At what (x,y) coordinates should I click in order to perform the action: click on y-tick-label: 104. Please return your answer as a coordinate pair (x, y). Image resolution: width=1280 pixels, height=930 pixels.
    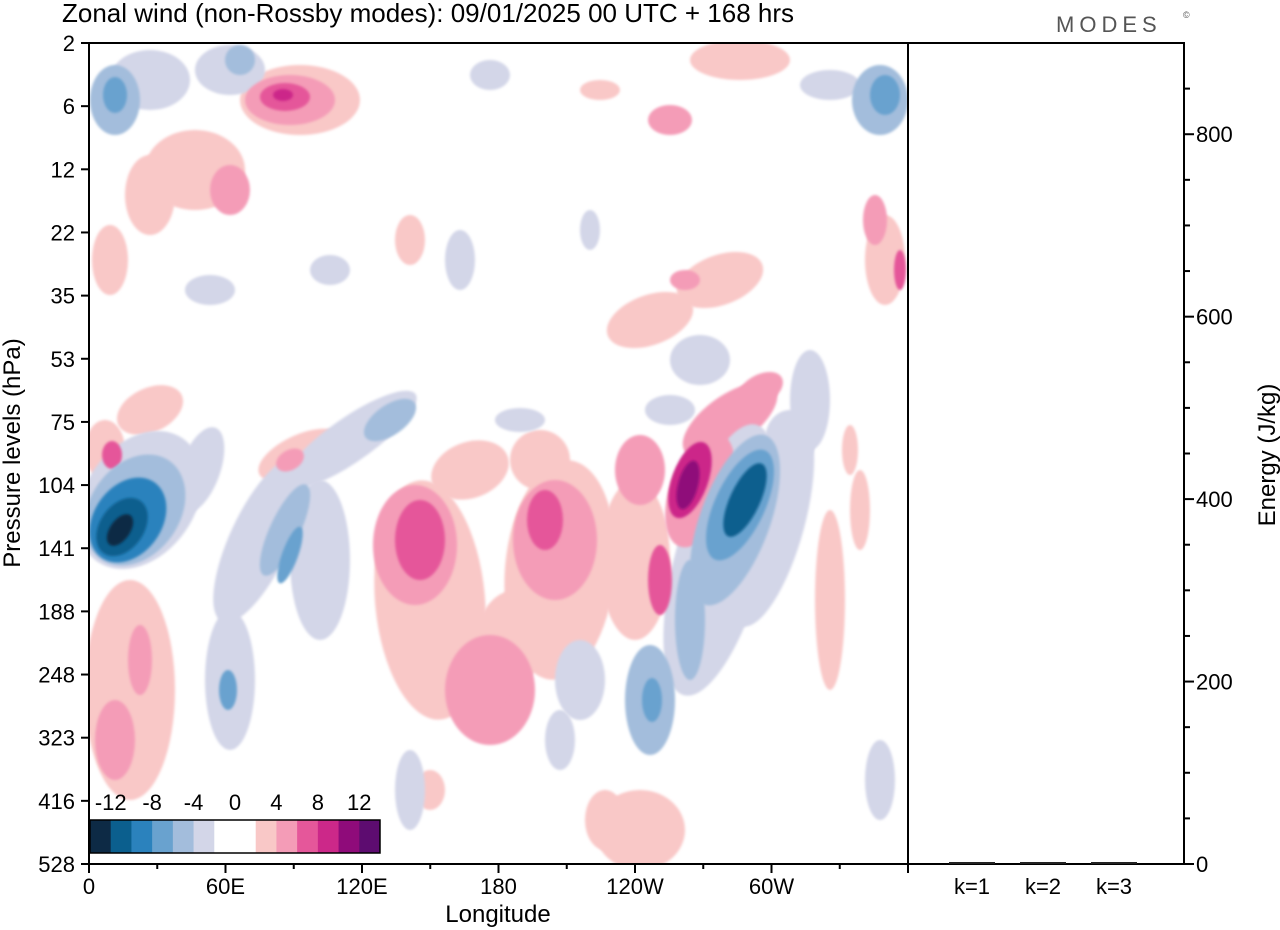
    Looking at the image, I should click on (56, 485).